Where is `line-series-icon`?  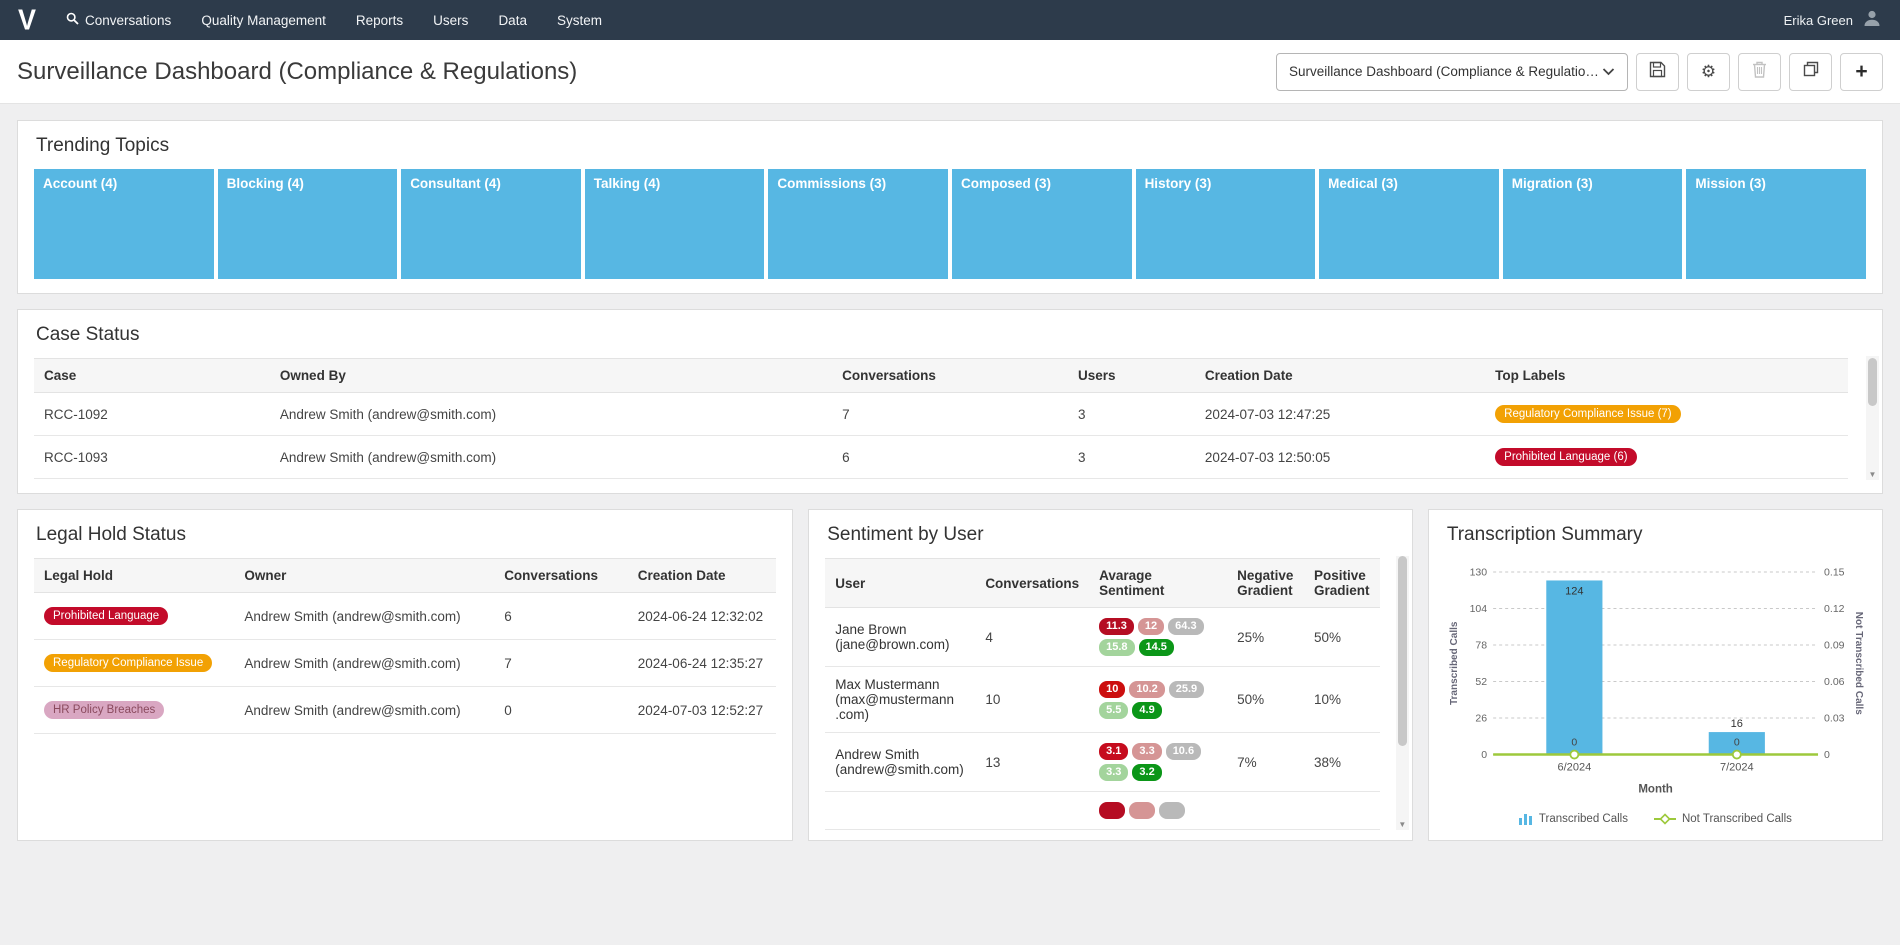 line-series-icon is located at coordinates (1664, 819).